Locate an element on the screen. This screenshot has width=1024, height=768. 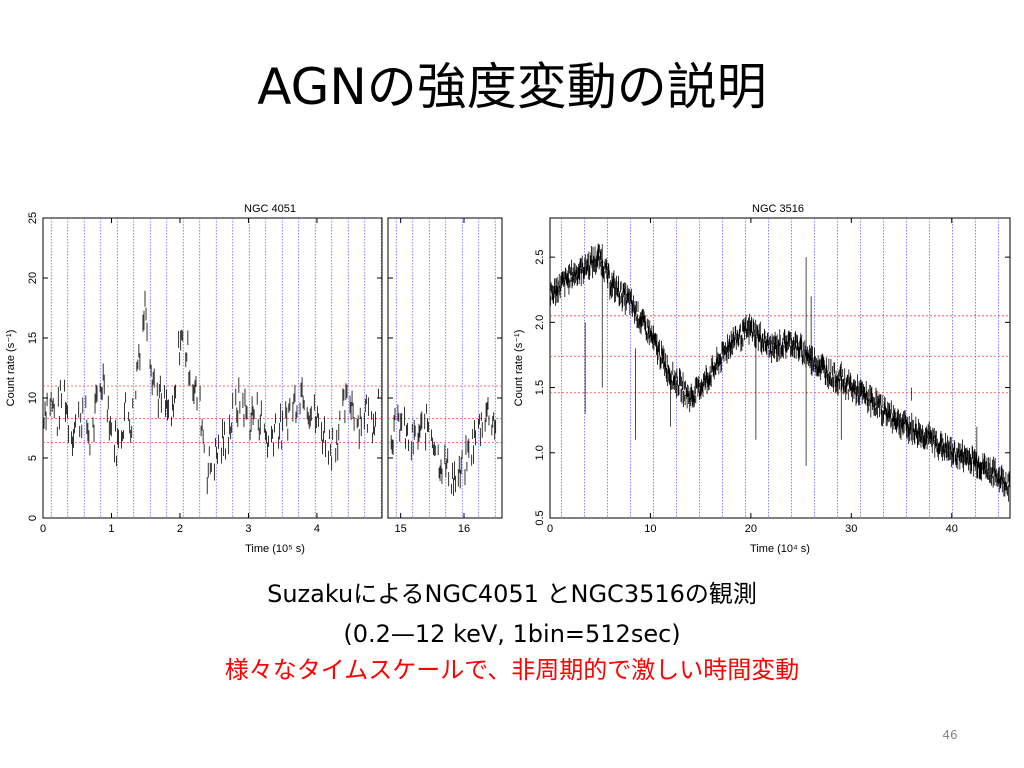
page-number: 46 is located at coordinates (950, 735).